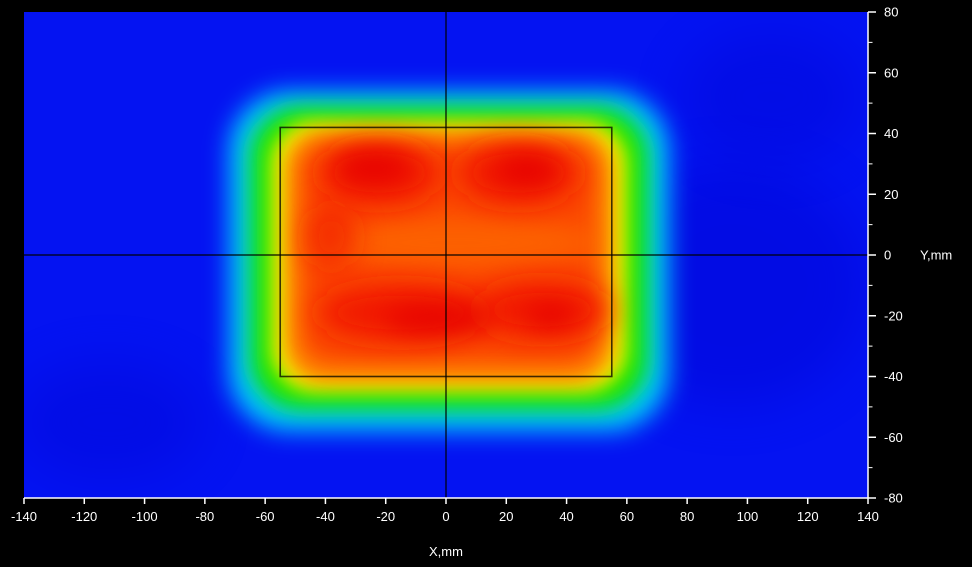 The width and height of the screenshot is (972, 567). I want to click on y-tick-label: 20, so click(891, 194).